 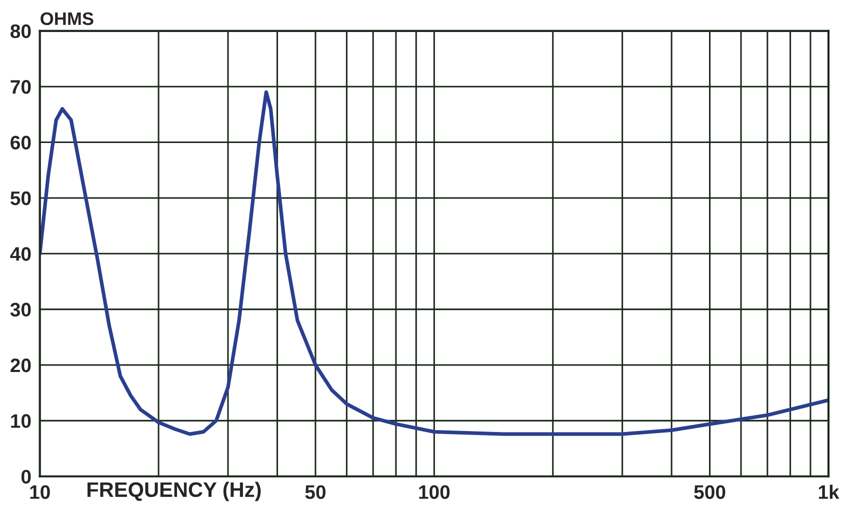 What do you see at coordinates (20, 87) in the screenshot?
I see `y-tick-label: 70` at bounding box center [20, 87].